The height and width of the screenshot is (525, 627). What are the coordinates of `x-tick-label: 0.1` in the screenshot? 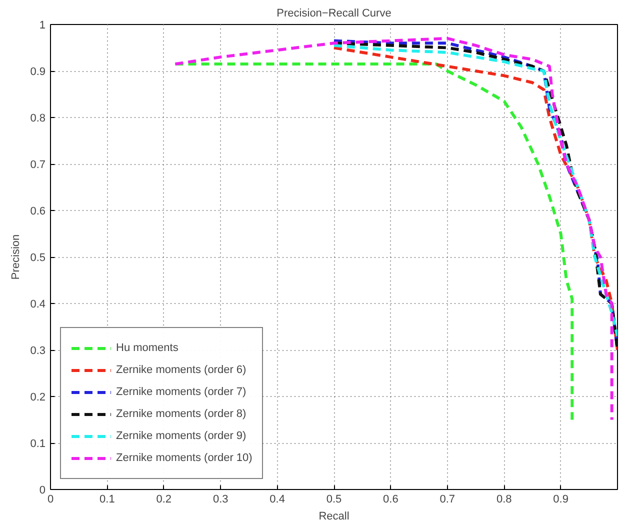 It's located at (107, 500).